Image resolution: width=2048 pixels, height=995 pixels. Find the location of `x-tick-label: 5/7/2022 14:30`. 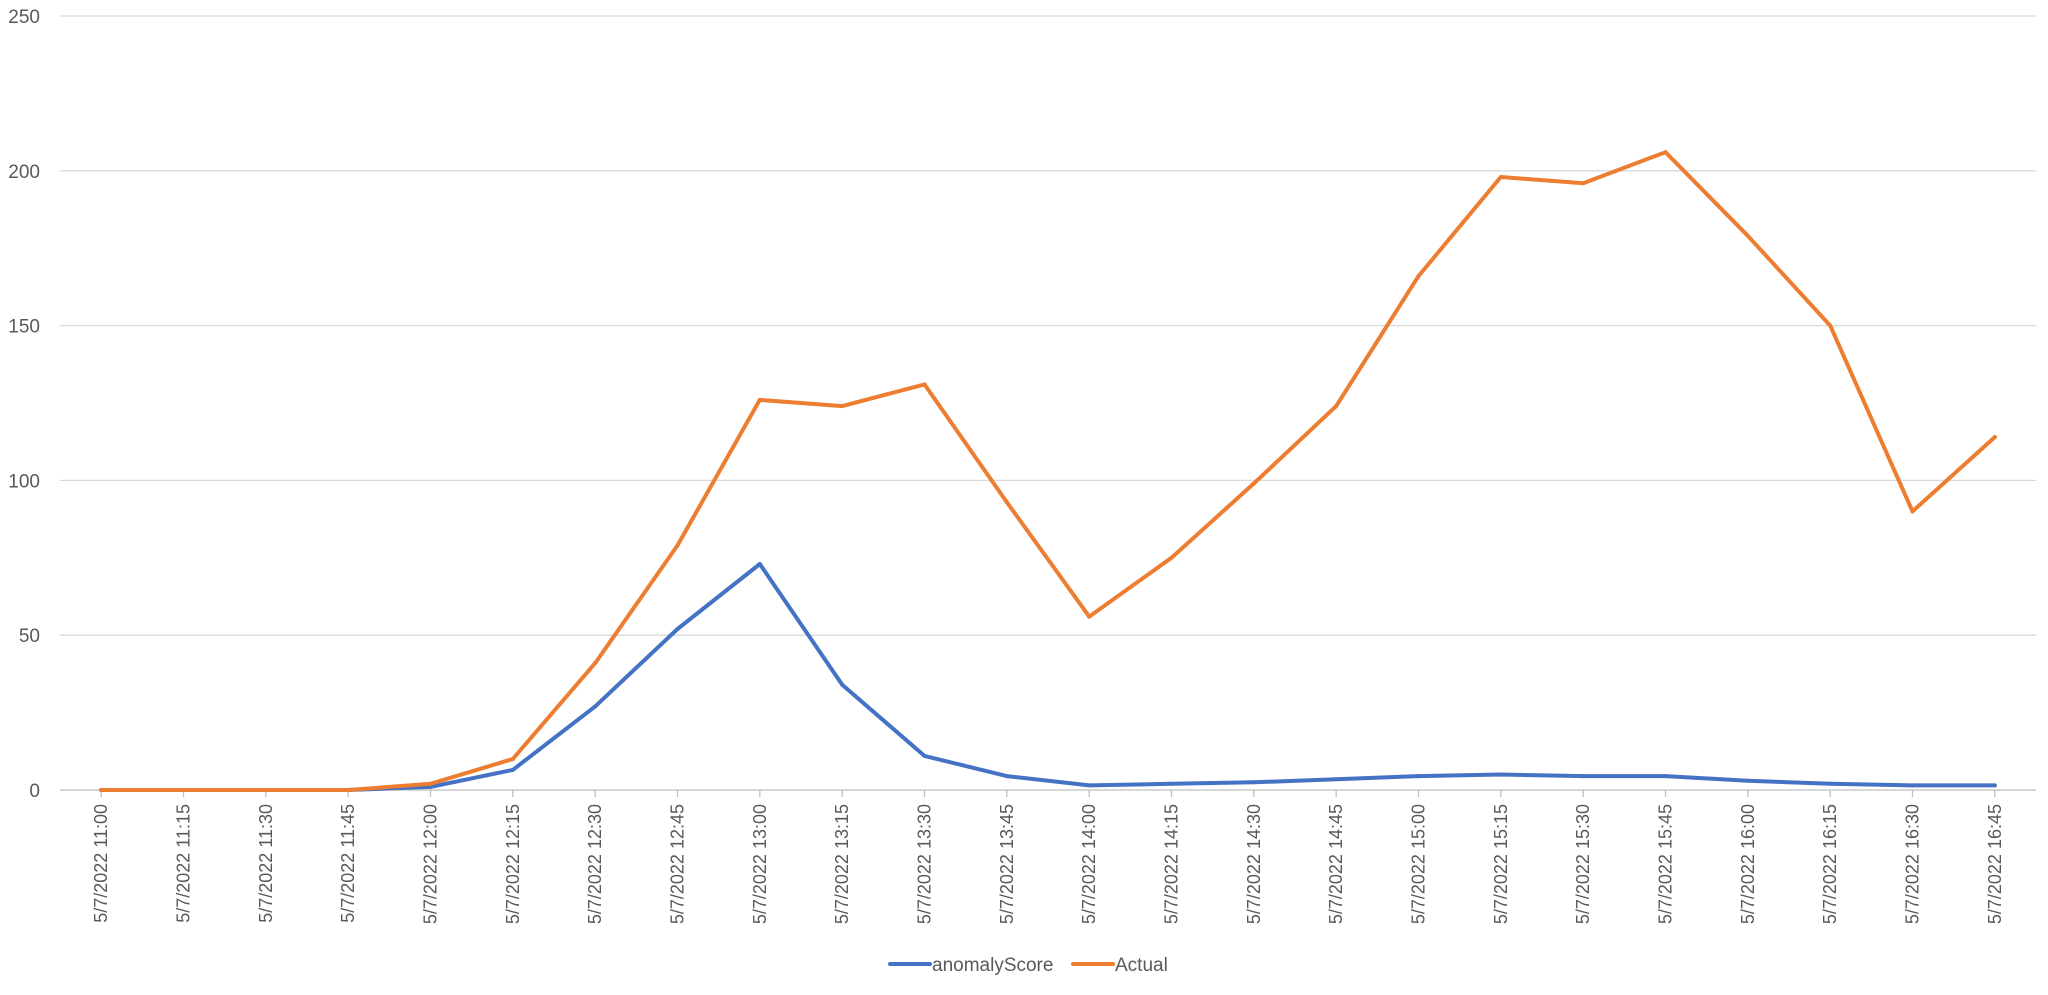

x-tick-label: 5/7/2022 14:30 is located at coordinates (1254, 864).